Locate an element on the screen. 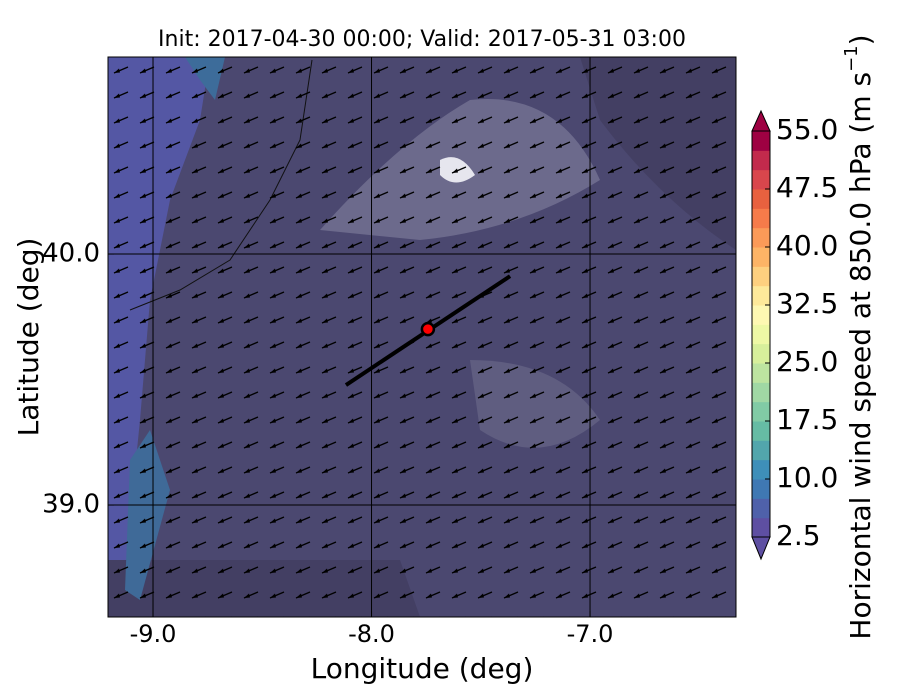 The height and width of the screenshot is (700, 900). colorbar-tick-label: 2.5 is located at coordinates (798, 535).